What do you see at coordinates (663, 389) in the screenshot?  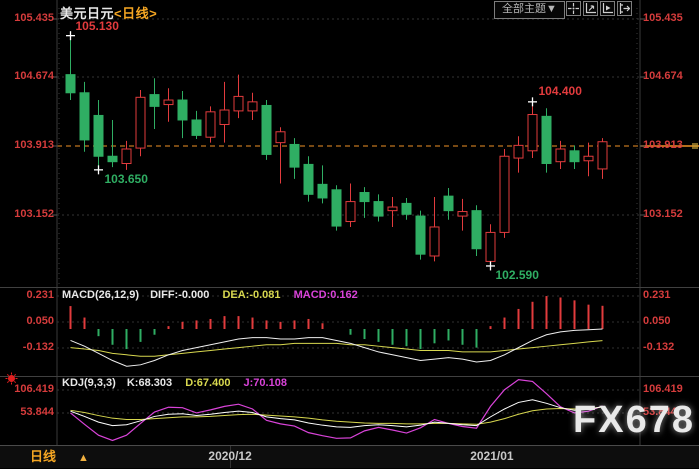 I see `kdj-axis-label-right: 106.419` at bounding box center [663, 389].